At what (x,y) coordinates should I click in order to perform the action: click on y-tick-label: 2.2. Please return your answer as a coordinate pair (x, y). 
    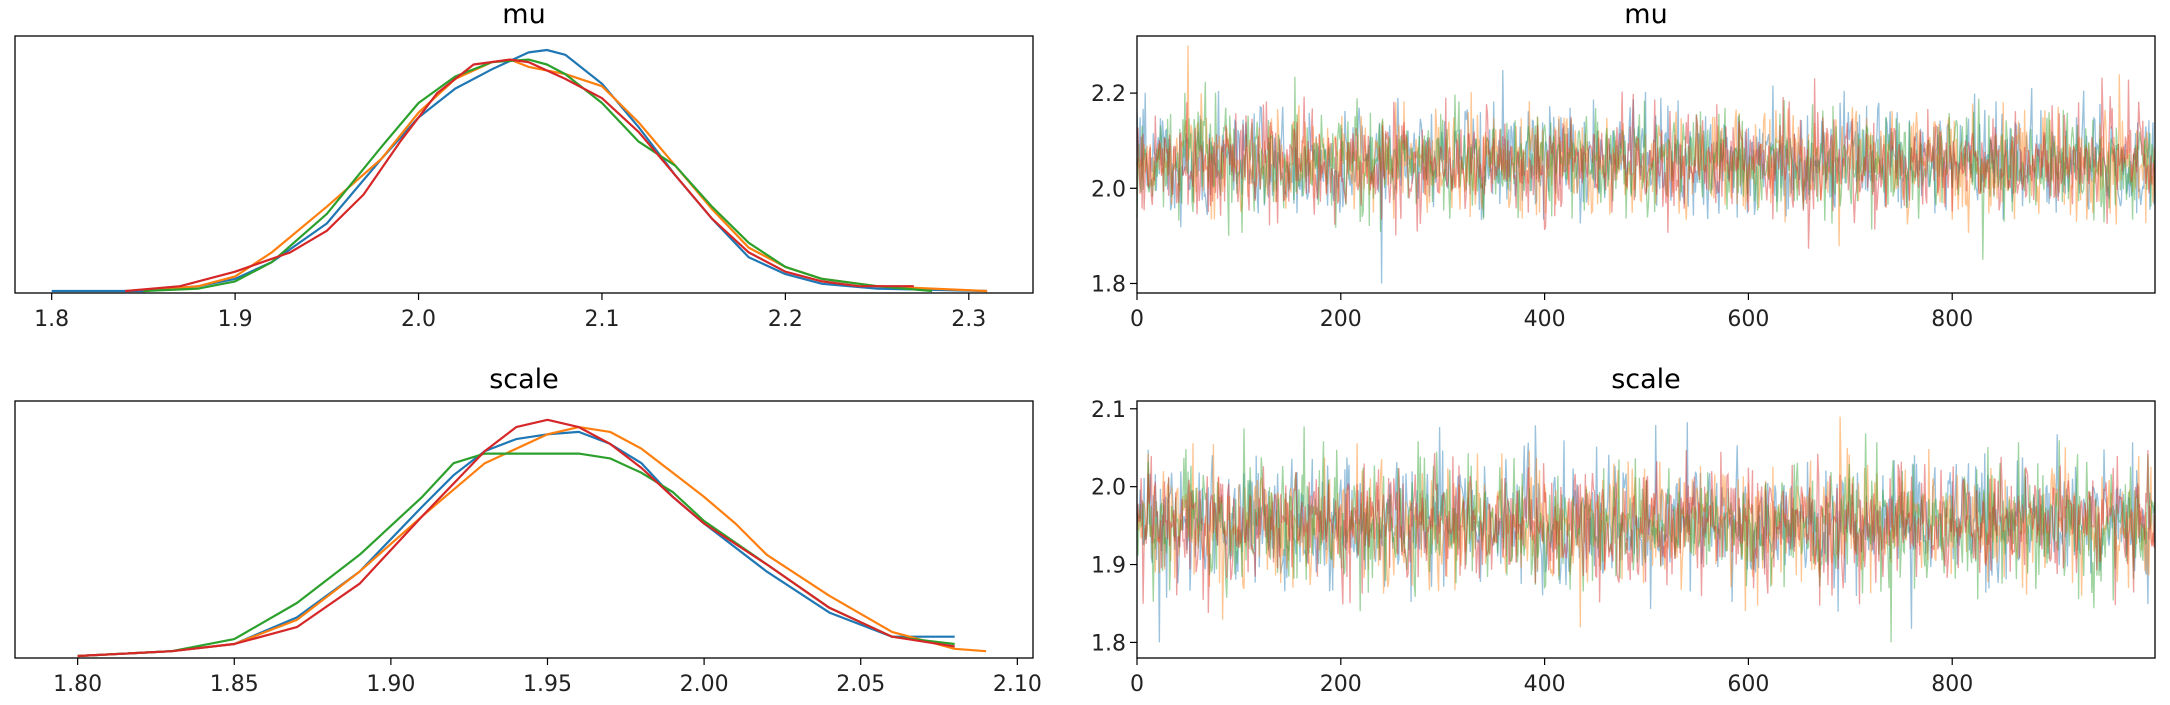
    Looking at the image, I should click on (1108, 94).